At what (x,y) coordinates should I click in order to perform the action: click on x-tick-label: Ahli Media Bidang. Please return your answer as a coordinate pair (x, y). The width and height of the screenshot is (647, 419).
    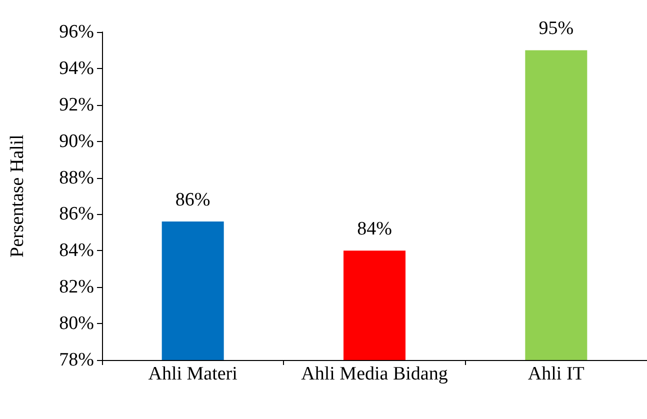
    Looking at the image, I should click on (374, 374).